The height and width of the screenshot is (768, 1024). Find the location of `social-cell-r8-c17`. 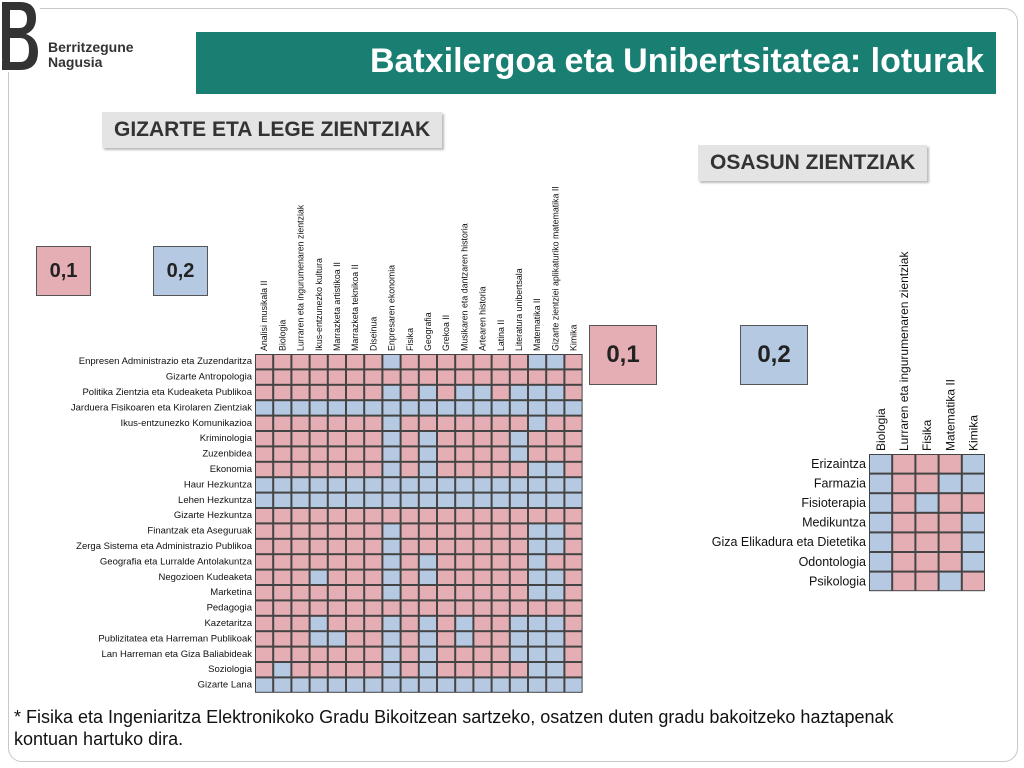

social-cell-r8-c17 is located at coordinates (555, 469).